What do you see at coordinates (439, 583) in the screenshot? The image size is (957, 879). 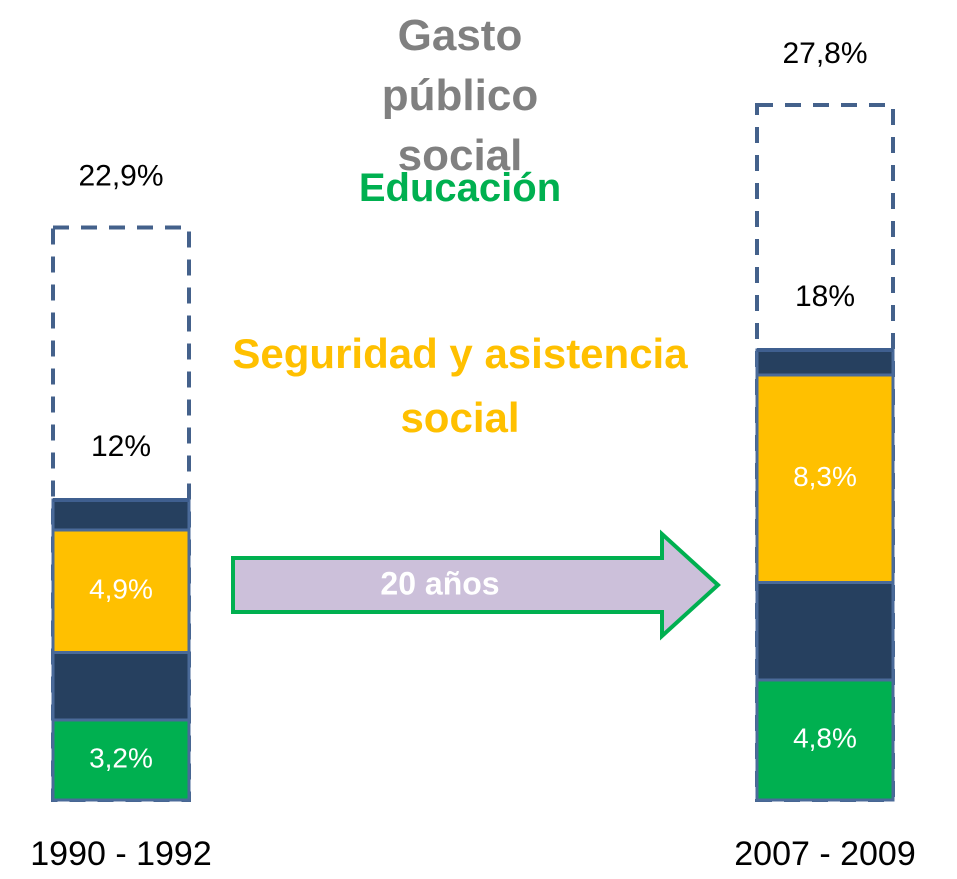 I see `annotation: 20 años` at bounding box center [439, 583].